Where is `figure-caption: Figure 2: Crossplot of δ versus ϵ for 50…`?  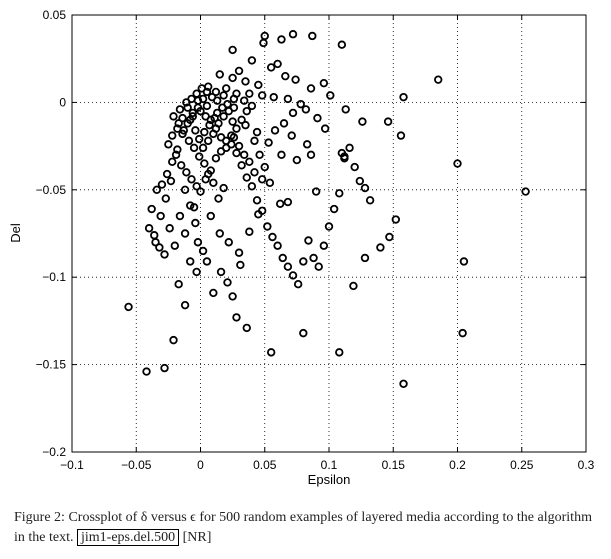
figure-caption: Figure 2: Crossplot of δ versus ϵ for 50… is located at coordinates (309, 528).